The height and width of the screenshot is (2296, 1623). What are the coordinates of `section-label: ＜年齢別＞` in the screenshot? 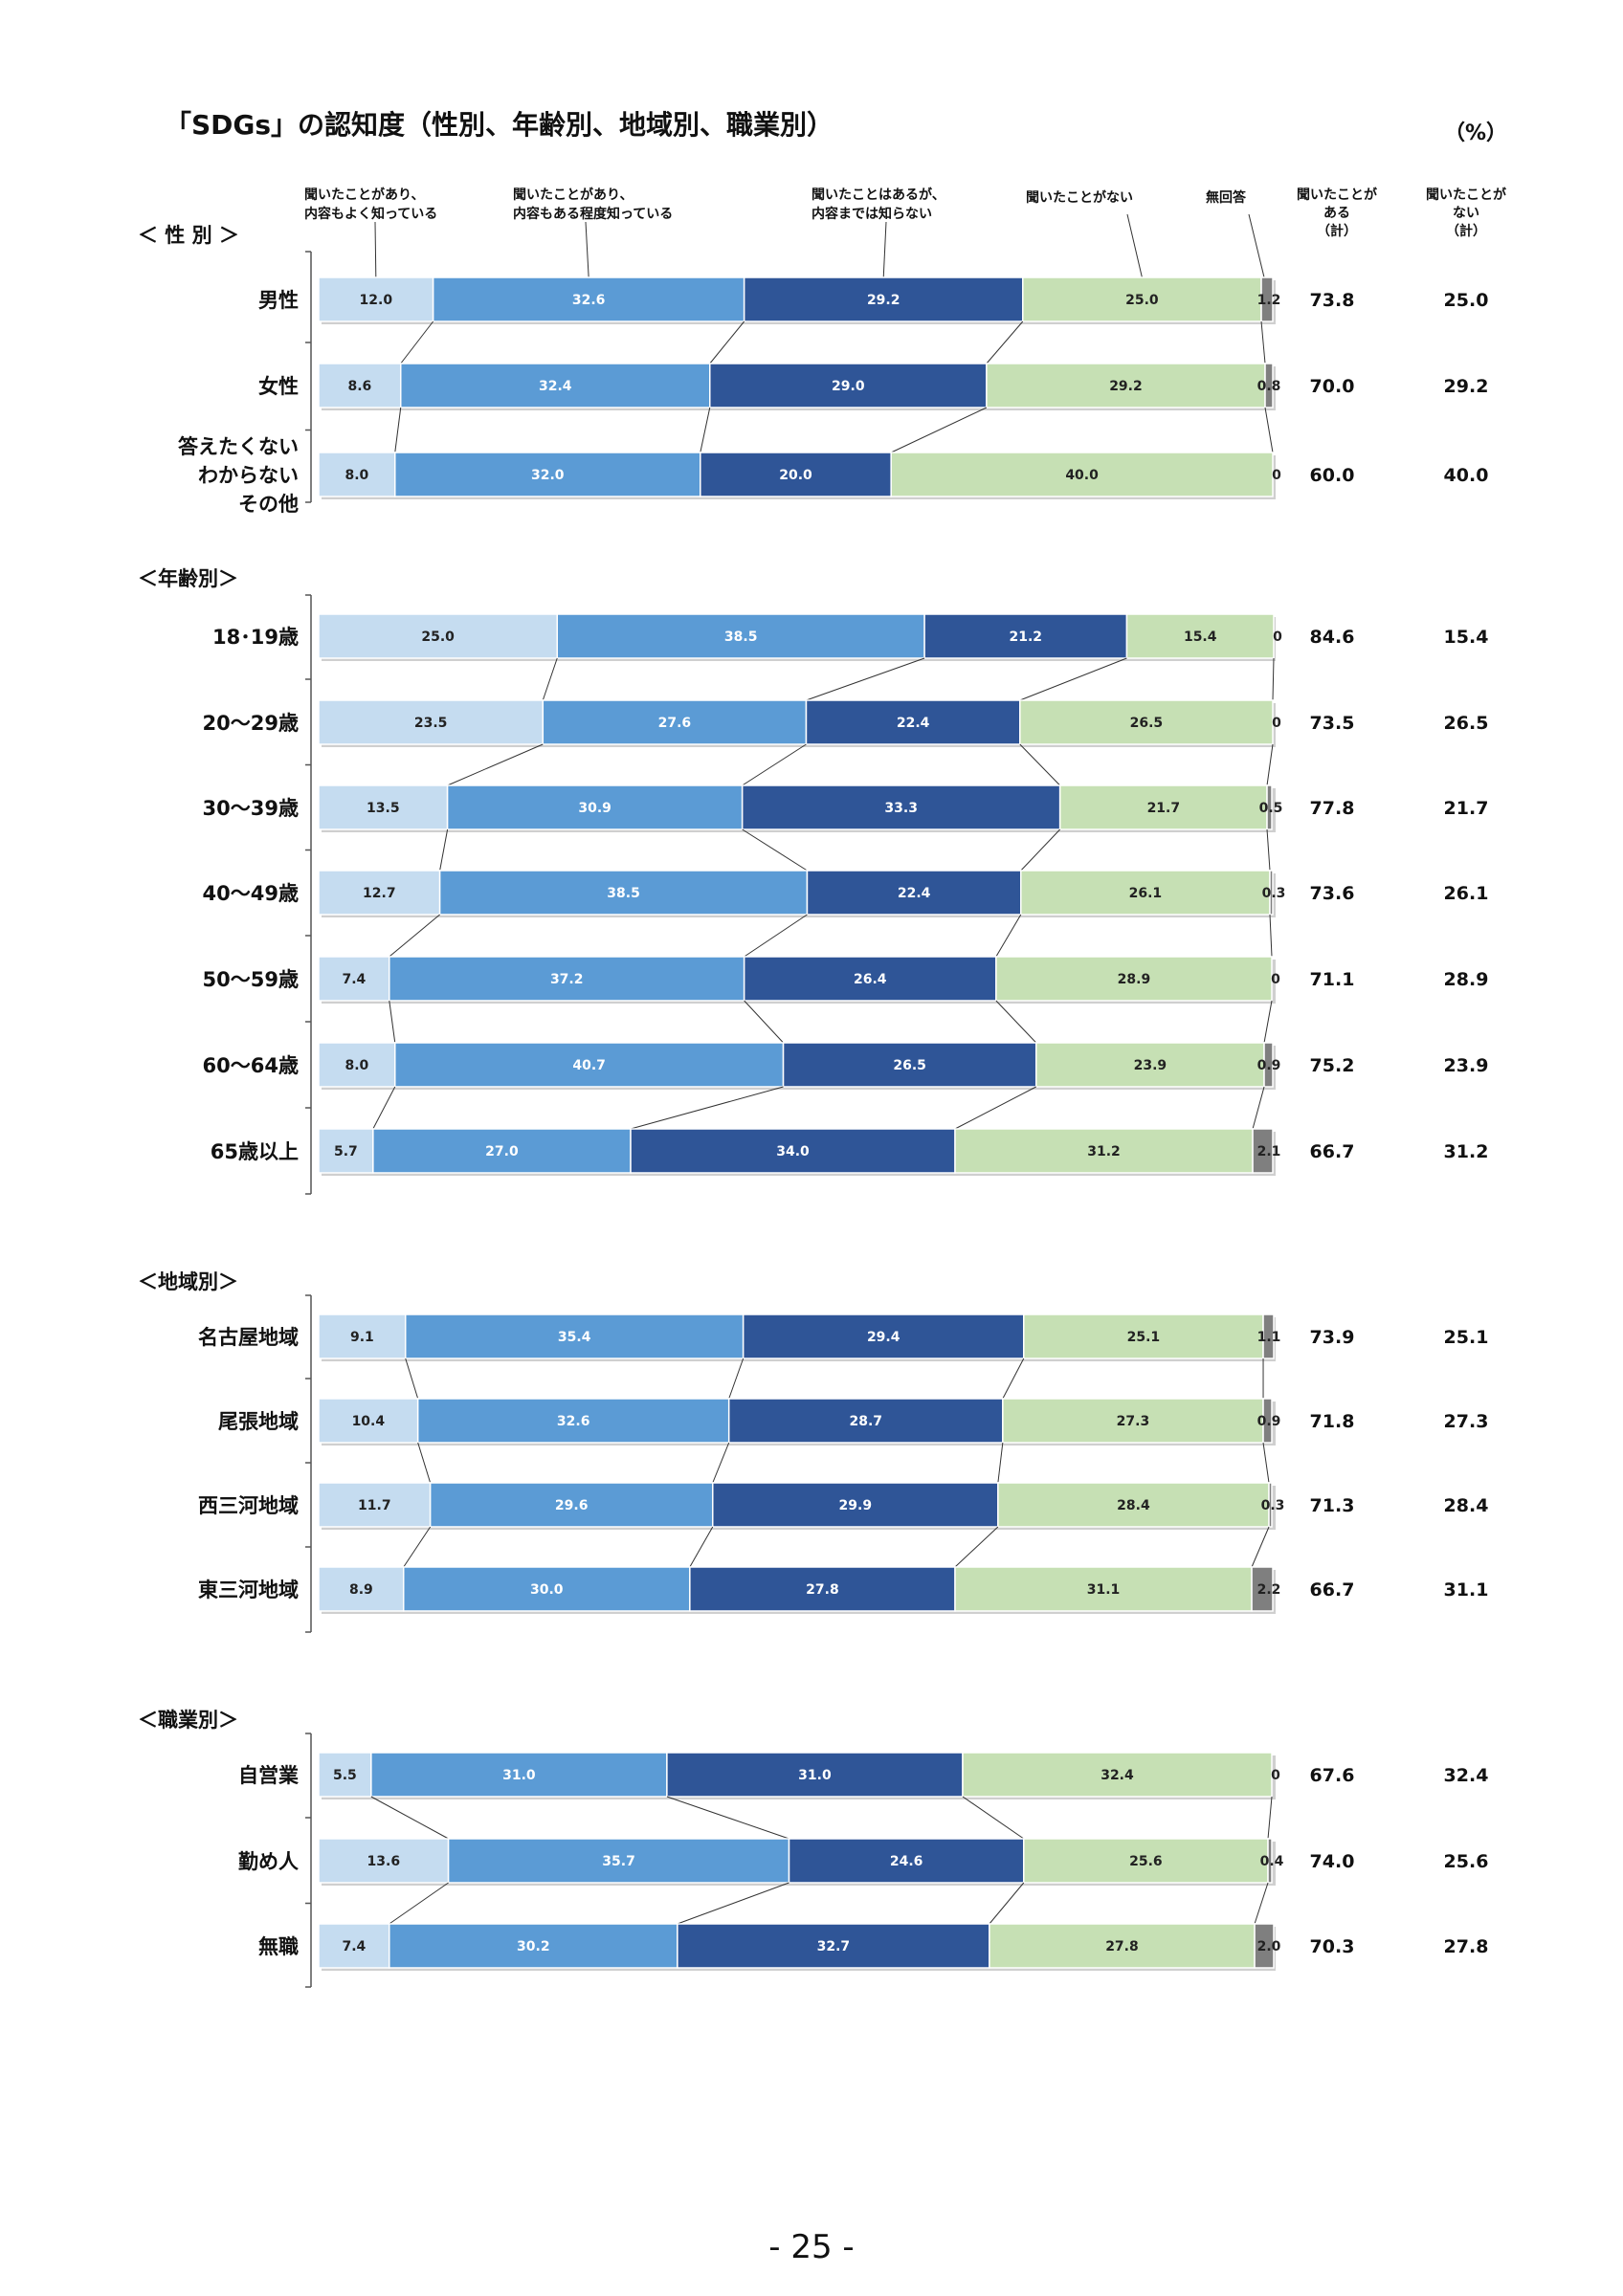 It's located at (188, 578).